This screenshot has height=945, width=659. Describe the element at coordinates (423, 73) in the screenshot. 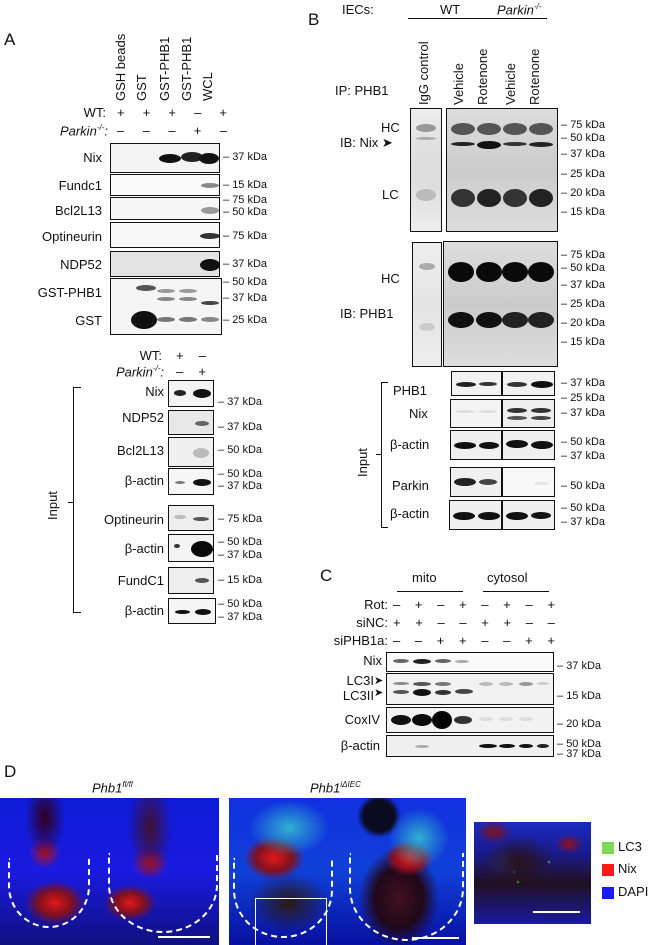

I see `lane-header: IgG control` at that location.